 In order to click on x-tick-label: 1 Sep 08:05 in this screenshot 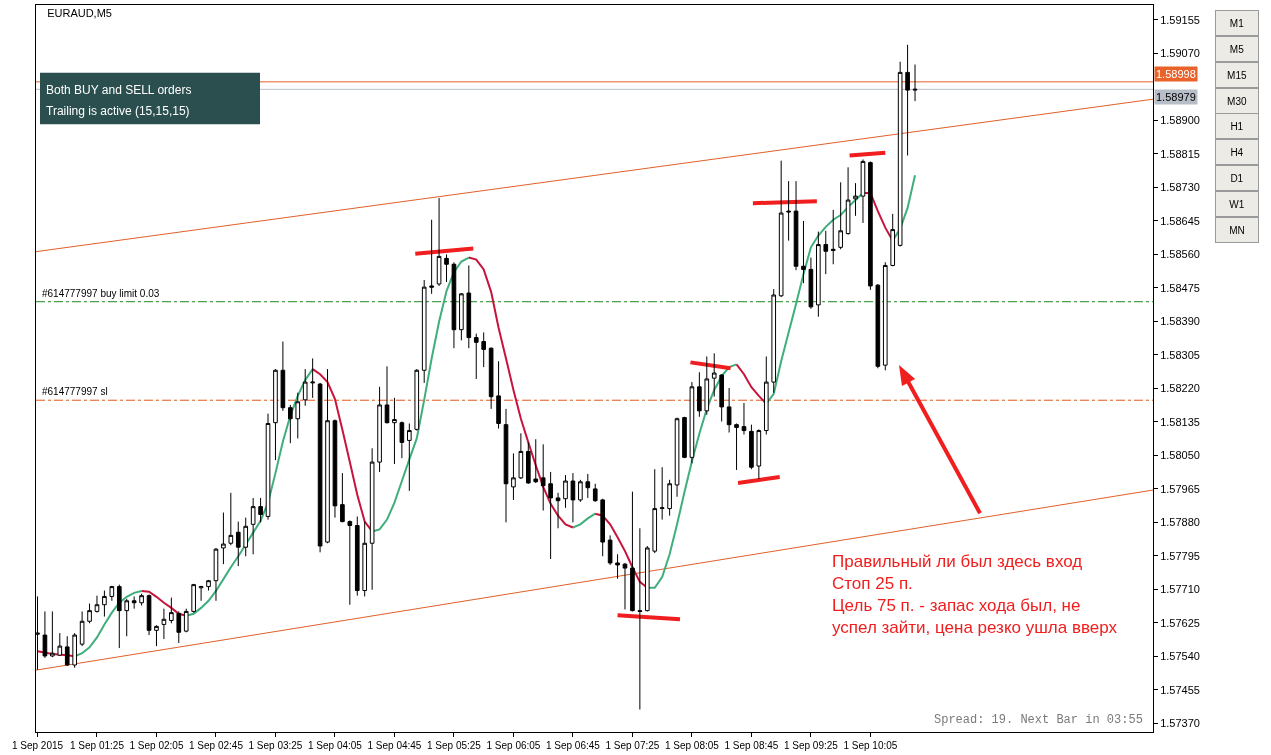, I will do `click(692, 745)`.